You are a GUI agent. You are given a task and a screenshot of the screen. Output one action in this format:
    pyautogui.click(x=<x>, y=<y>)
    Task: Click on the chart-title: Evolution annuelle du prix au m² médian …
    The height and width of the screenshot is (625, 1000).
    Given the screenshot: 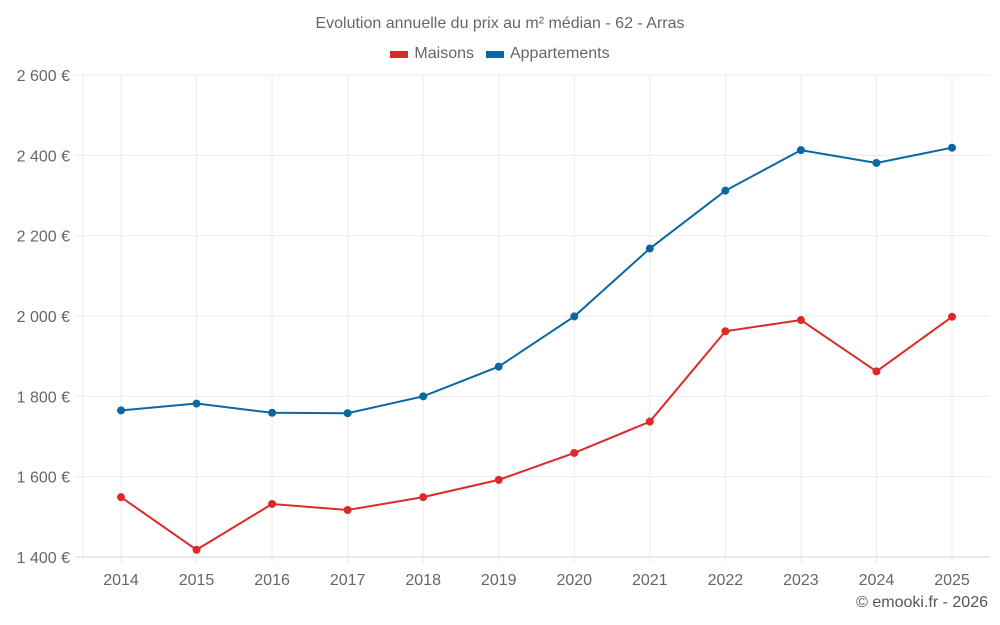 What is the action you would take?
    pyautogui.click(x=500, y=23)
    